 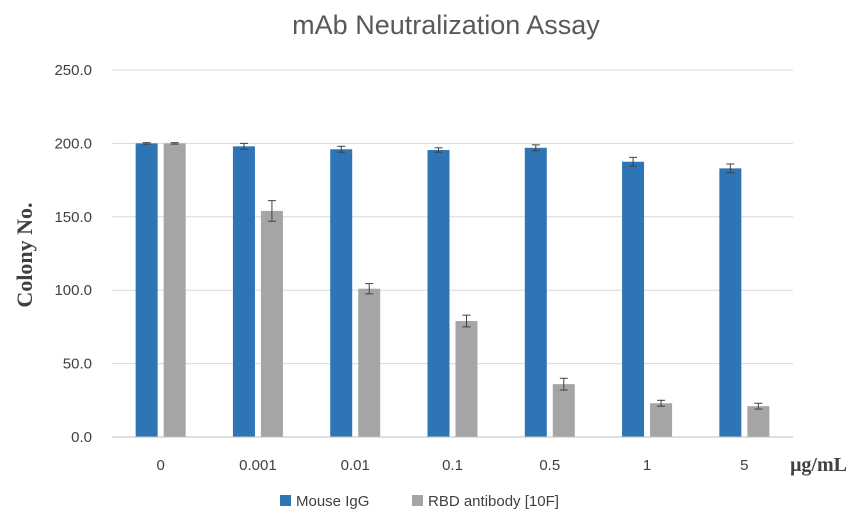 What do you see at coordinates (73, 254) in the screenshot?
I see `y-tick-labels: 0.0 50.0 100.0 150.0 200.0 250.0` at bounding box center [73, 254].